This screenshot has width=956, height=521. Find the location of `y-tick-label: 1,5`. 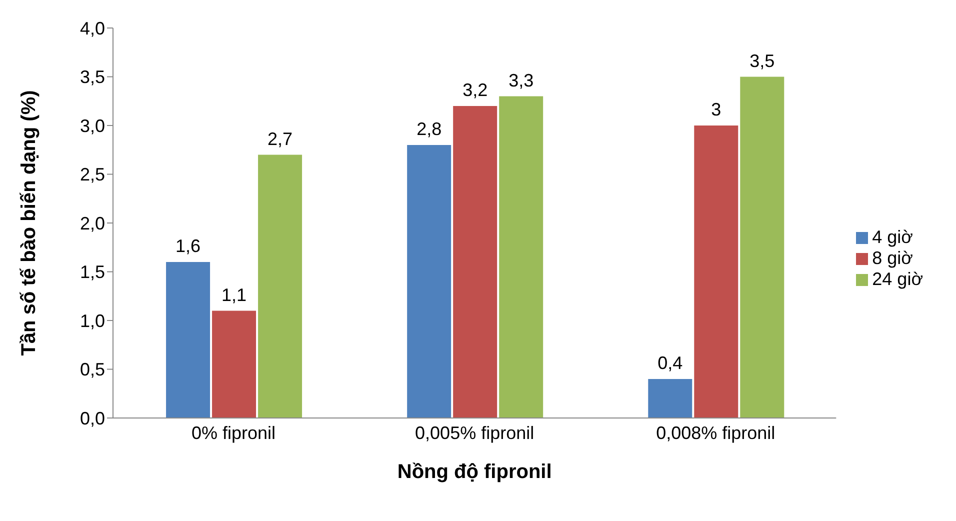

y-tick-label: 1,5 is located at coordinates (92, 272).